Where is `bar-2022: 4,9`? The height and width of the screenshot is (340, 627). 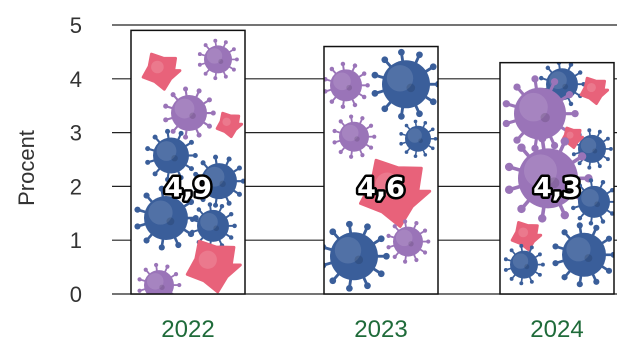 bar-2022: 4,9 is located at coordinates (188, 162).